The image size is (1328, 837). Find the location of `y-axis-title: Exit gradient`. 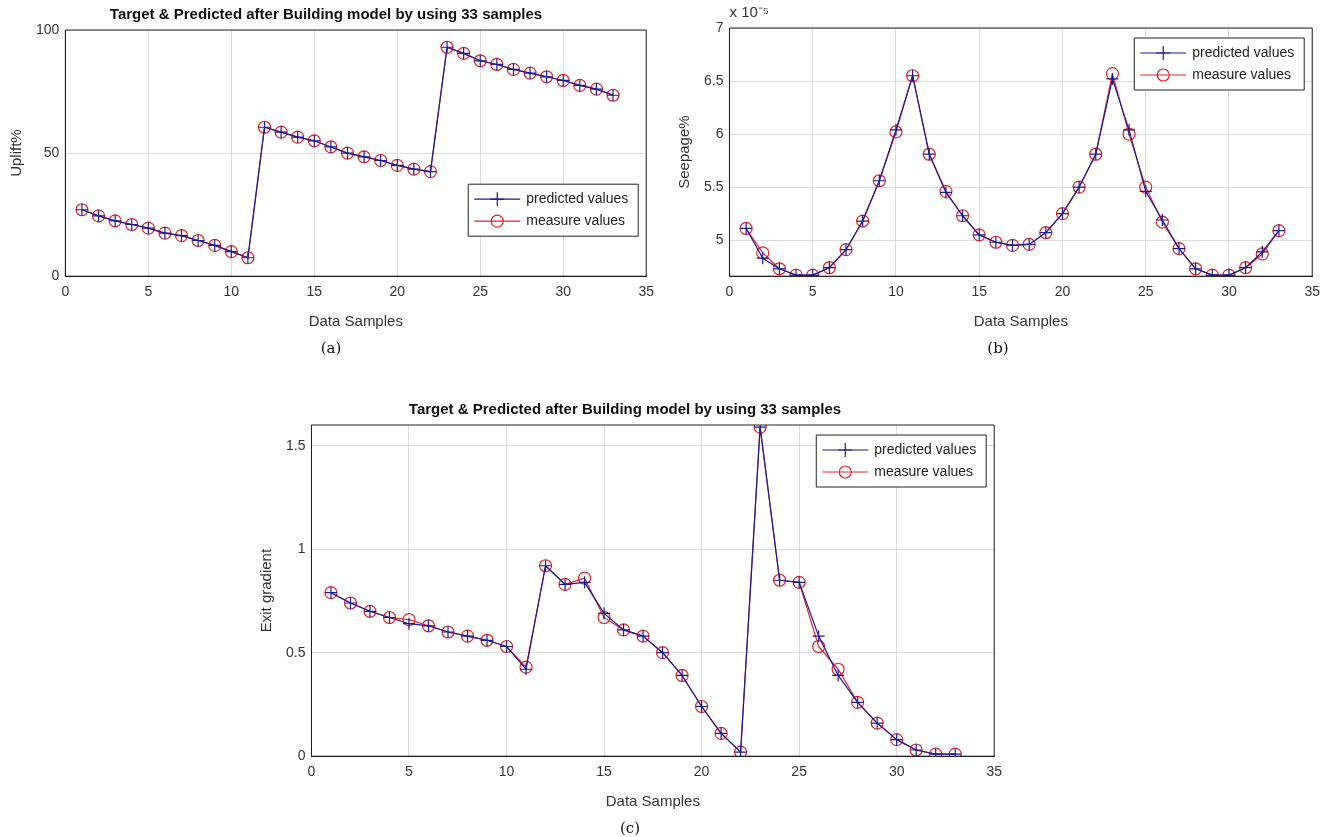

y-axis-title: Exit gradient is located at coordinates (266, 590).